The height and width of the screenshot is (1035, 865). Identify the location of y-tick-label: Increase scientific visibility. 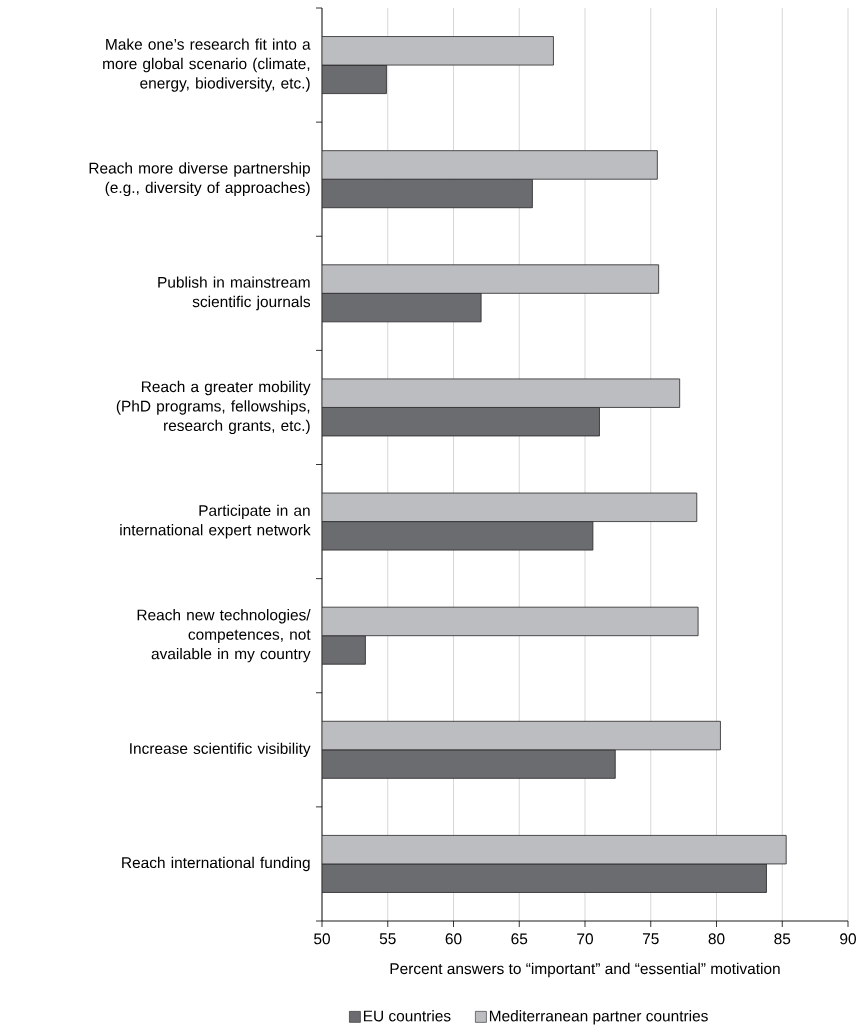
(220, 750).